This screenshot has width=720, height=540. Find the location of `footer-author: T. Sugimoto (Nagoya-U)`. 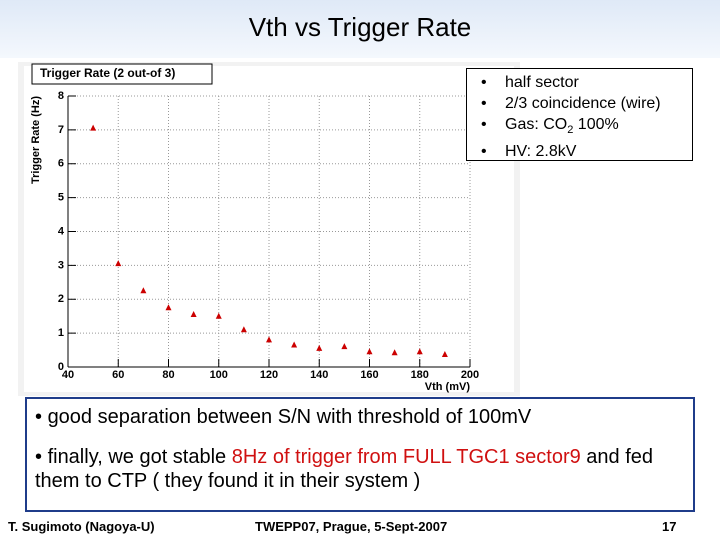

footer-author: T. Sugimoto (Nagoya-U) is located at coordinates (81, 526).